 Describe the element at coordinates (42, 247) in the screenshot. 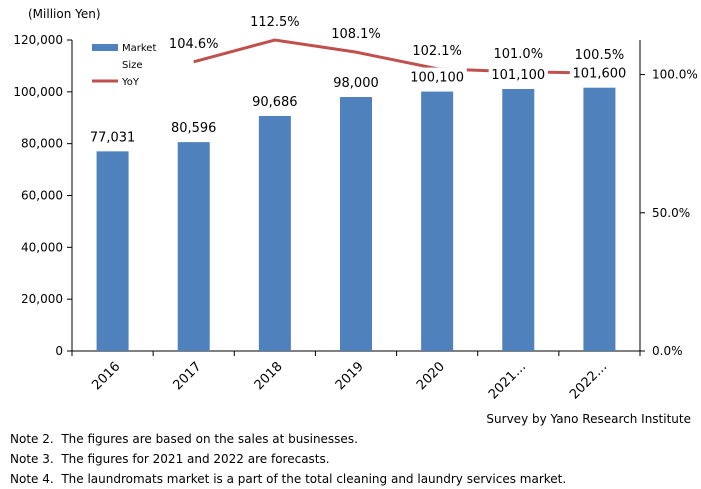

I see `left-tick-label: 40,000` at that location.